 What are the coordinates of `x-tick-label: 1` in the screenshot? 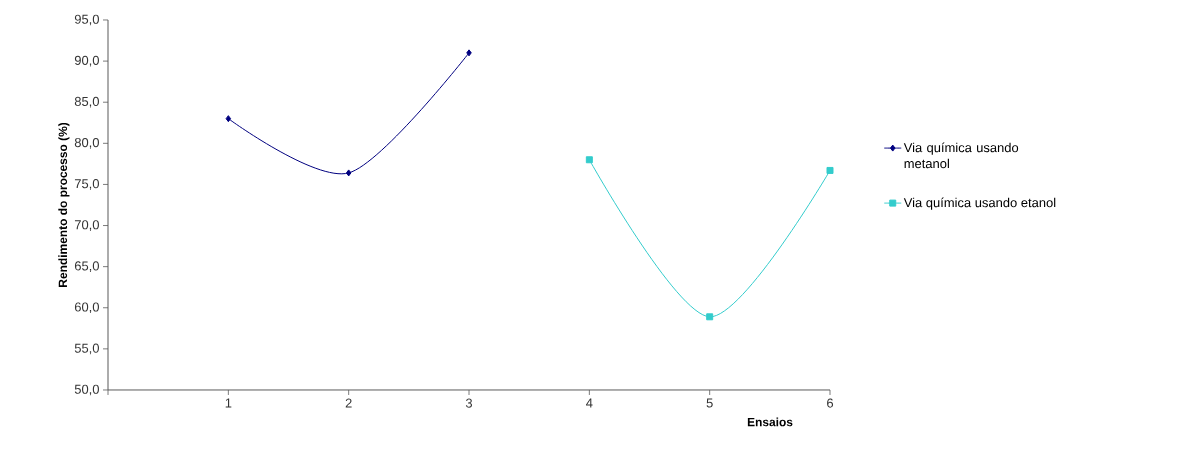 It's located at (228, 403).